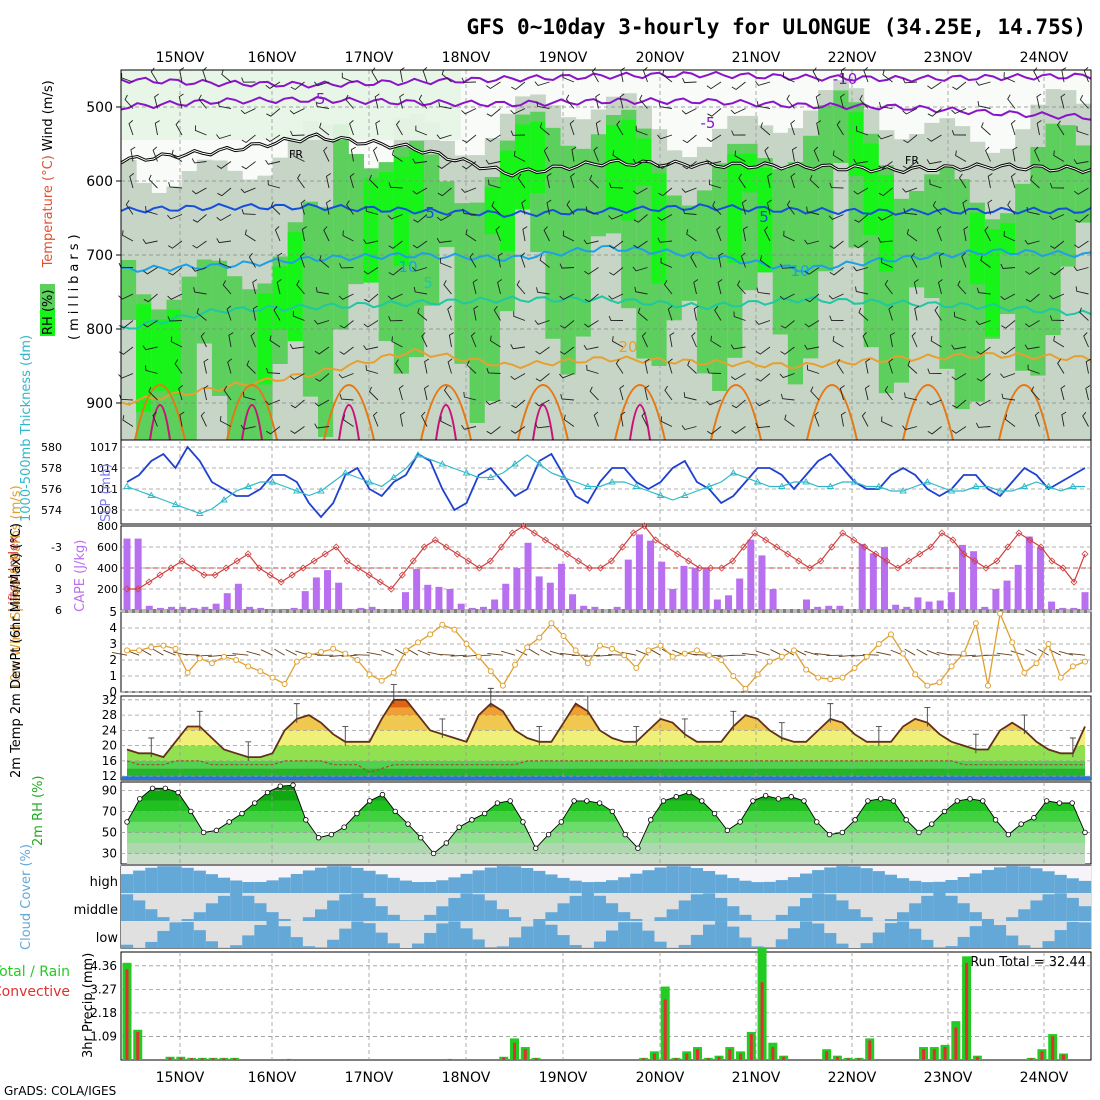  What do you see at coordinates (160, 422) in the screenshot?
I see `isotherm-30-bump` at bounding box center [160, 422].